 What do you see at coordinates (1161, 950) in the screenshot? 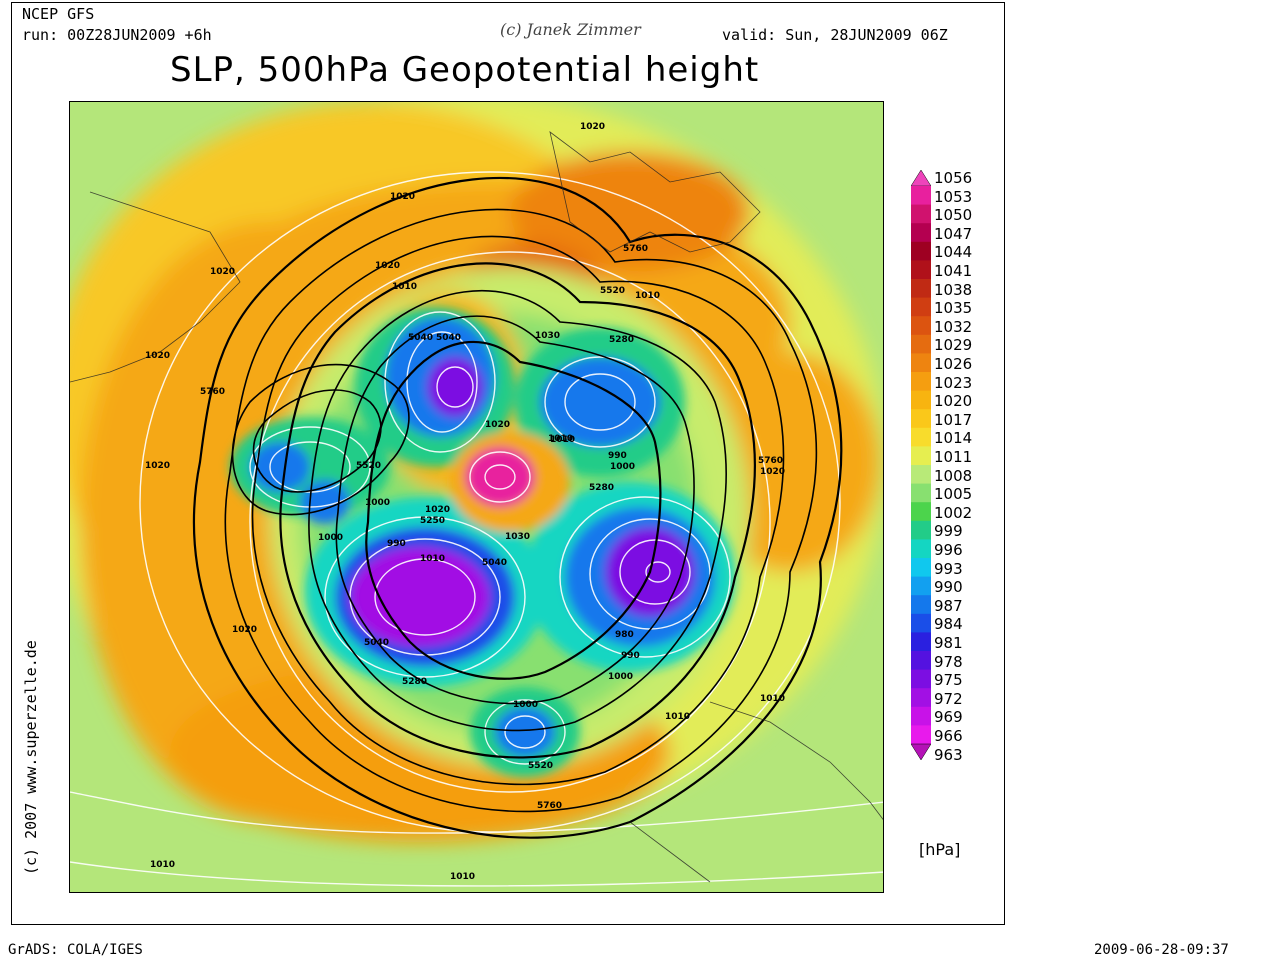
I see `footer-timestamp: 2009-06-28-09:37` at bounding box center [1161, 950].